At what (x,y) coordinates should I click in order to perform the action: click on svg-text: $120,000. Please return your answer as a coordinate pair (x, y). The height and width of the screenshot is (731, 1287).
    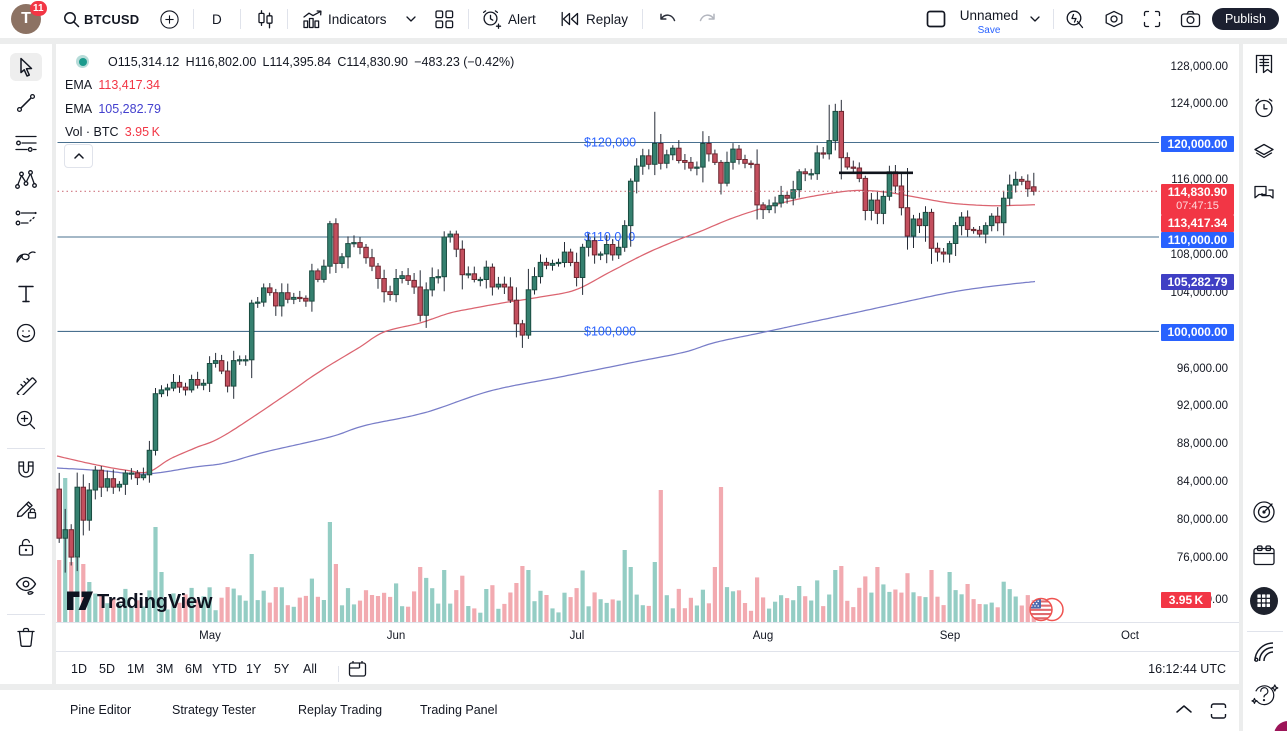
    Looking at the image, I should click on (610, 143).